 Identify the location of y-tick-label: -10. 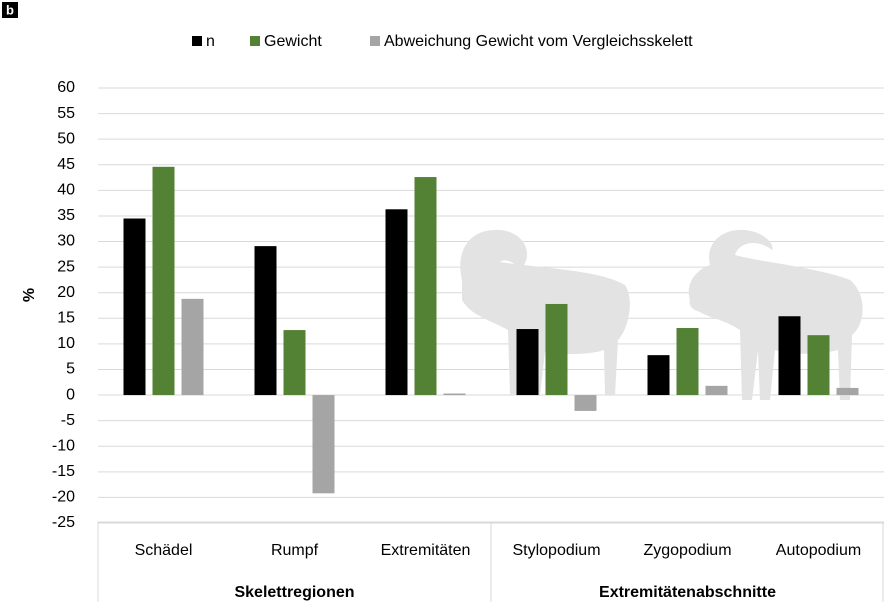
(63, 445).